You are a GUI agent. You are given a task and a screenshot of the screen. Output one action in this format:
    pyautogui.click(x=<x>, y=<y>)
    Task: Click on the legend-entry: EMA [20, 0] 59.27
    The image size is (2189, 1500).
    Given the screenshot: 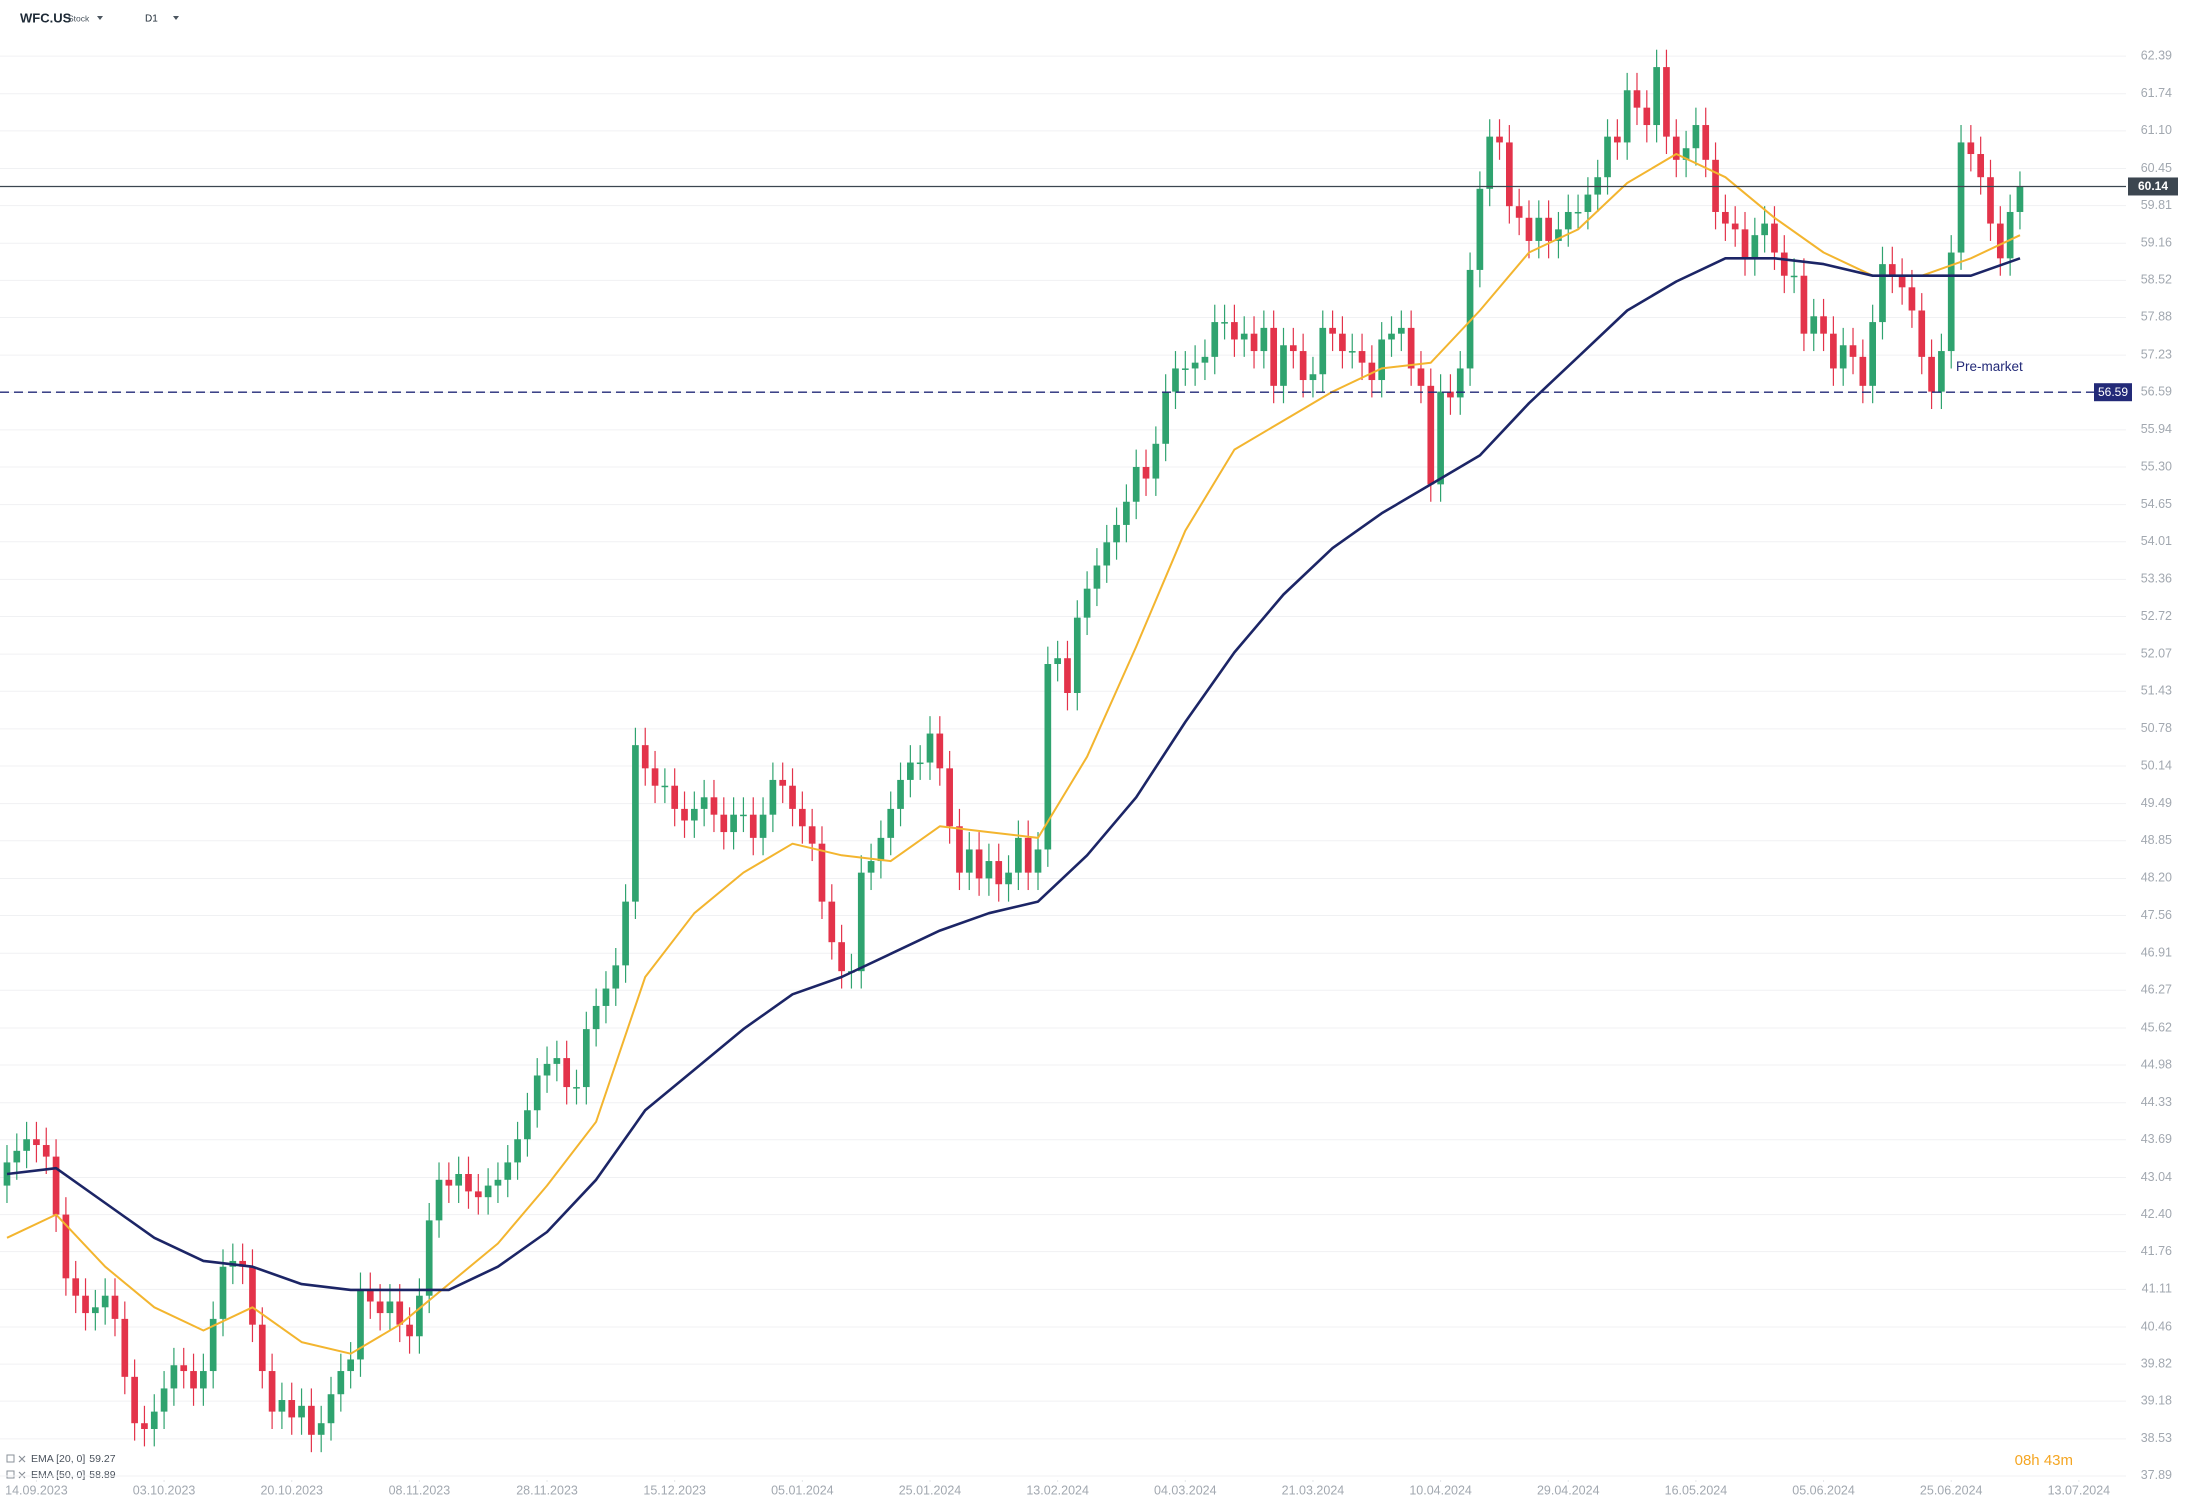 What is the action you would take?
    pyautogui.click(x=73, y=1459)
    